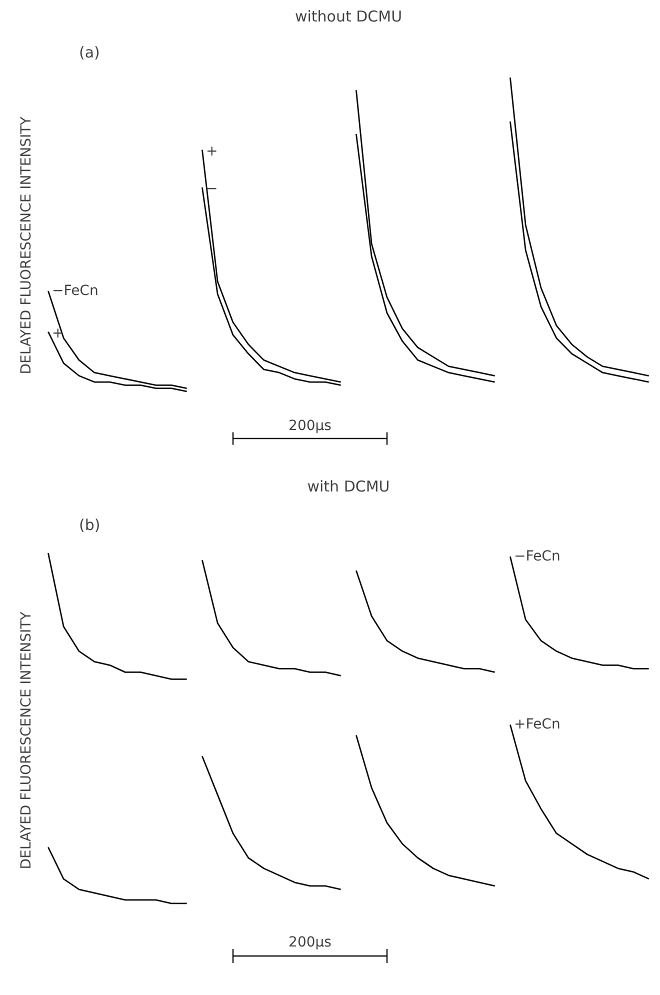 Image resolution: width=660 pixels, height=995 pixels. Describe the element at coordinates (348, 17) in the screenshot. I see `chart-title: without DCMU` at that location.